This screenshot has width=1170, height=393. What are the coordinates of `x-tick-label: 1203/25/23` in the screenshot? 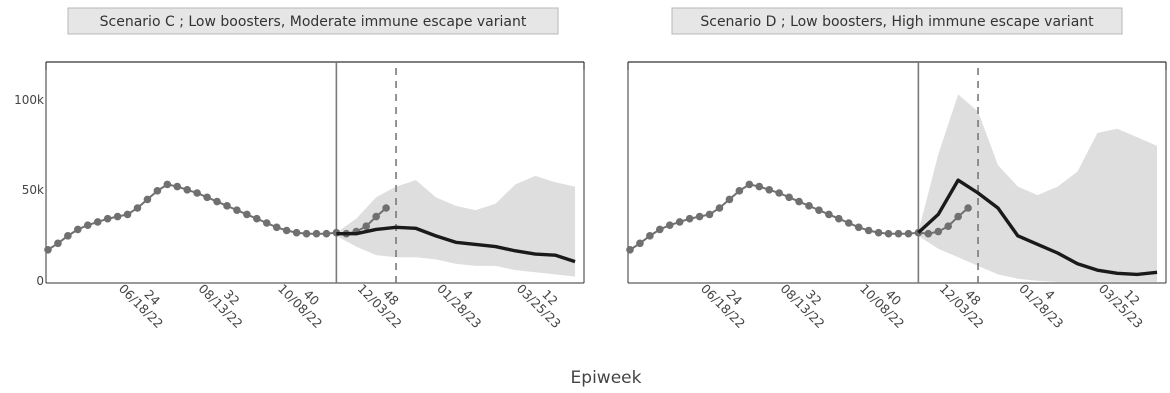 It's located at (544, 301).